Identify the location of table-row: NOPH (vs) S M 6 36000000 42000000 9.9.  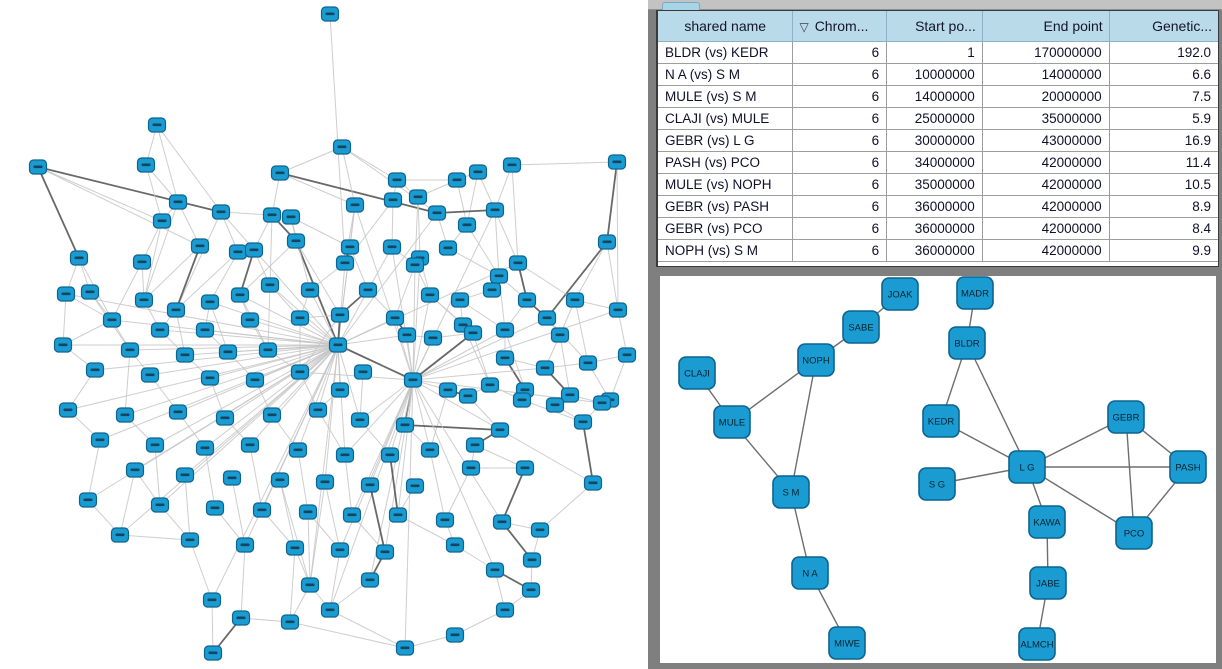
(938, 250).